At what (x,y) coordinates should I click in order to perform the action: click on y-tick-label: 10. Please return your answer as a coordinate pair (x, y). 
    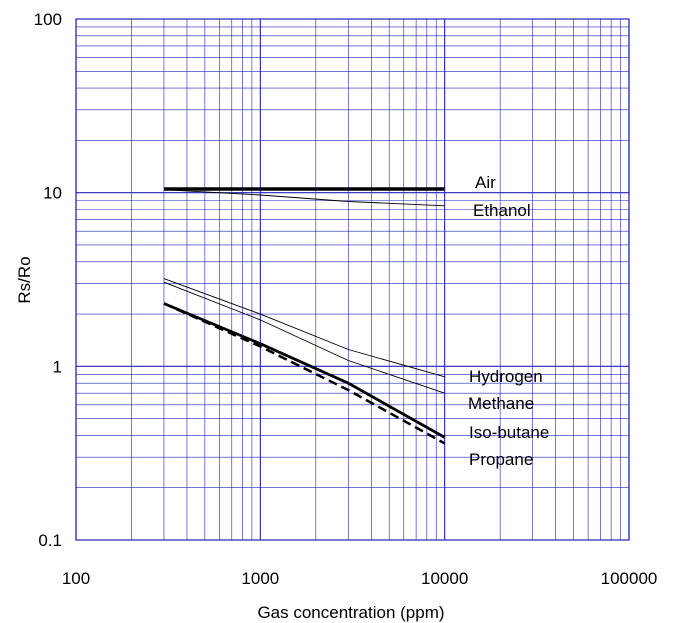
    Looking at the image, I should click on (52, 193).